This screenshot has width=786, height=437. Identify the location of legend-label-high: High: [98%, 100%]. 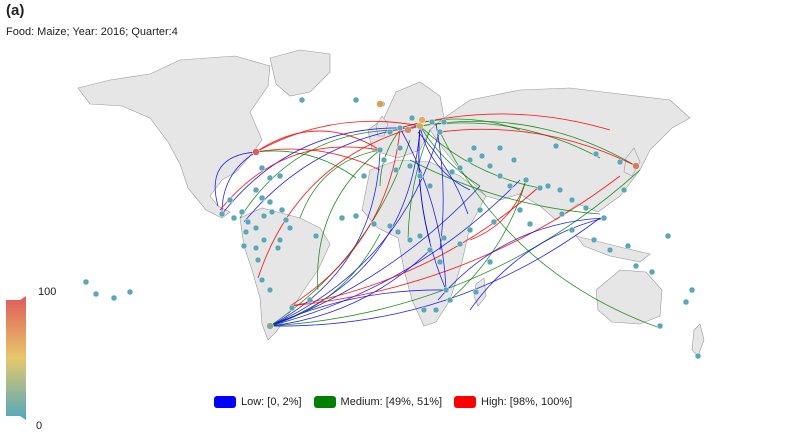
(527, 402).